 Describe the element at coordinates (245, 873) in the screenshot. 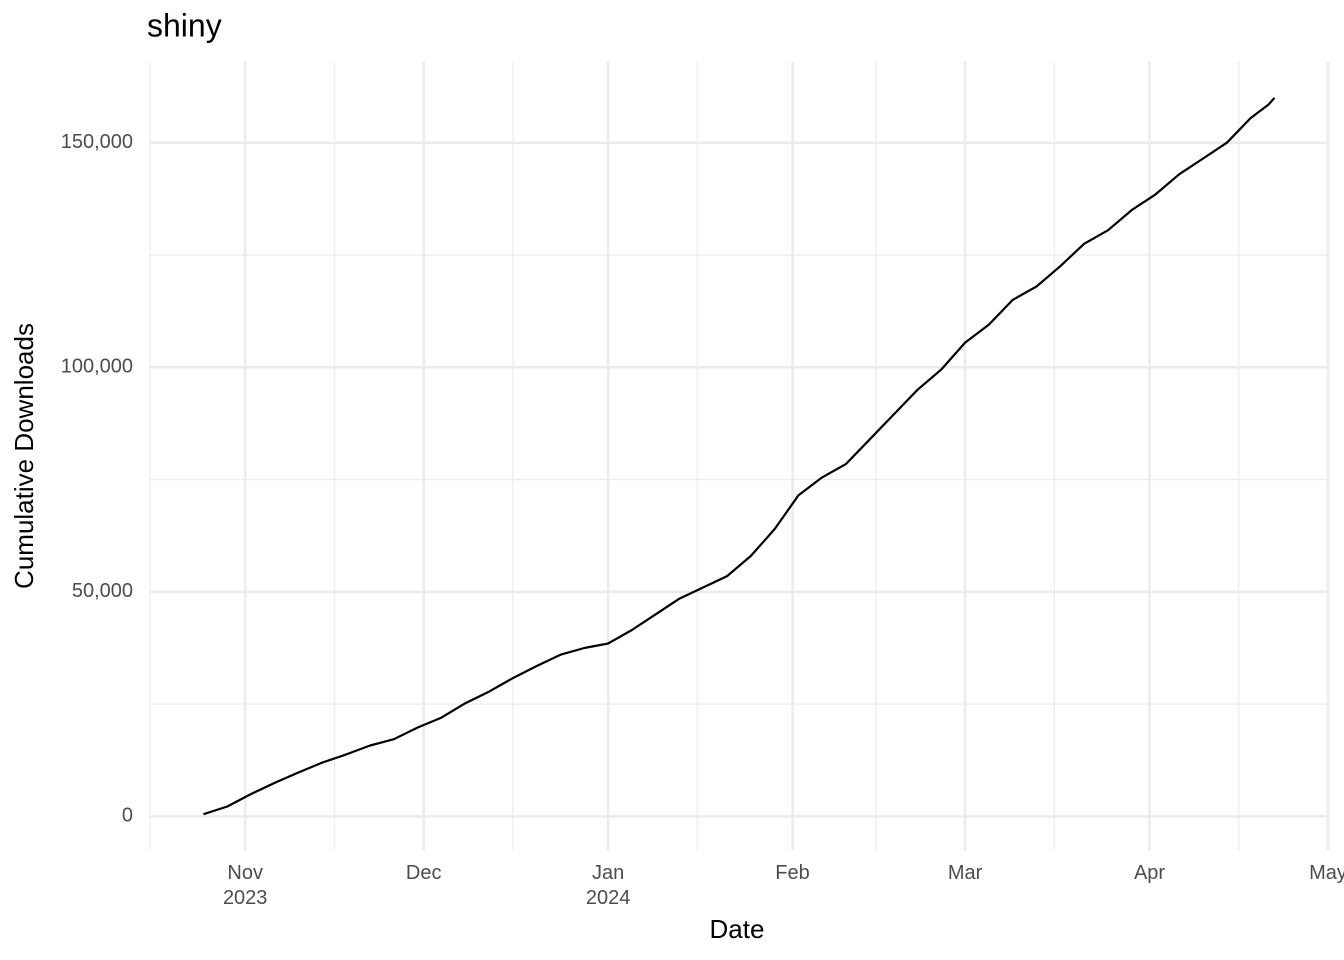

I see `x-tick-label-line: Nov` at that location.